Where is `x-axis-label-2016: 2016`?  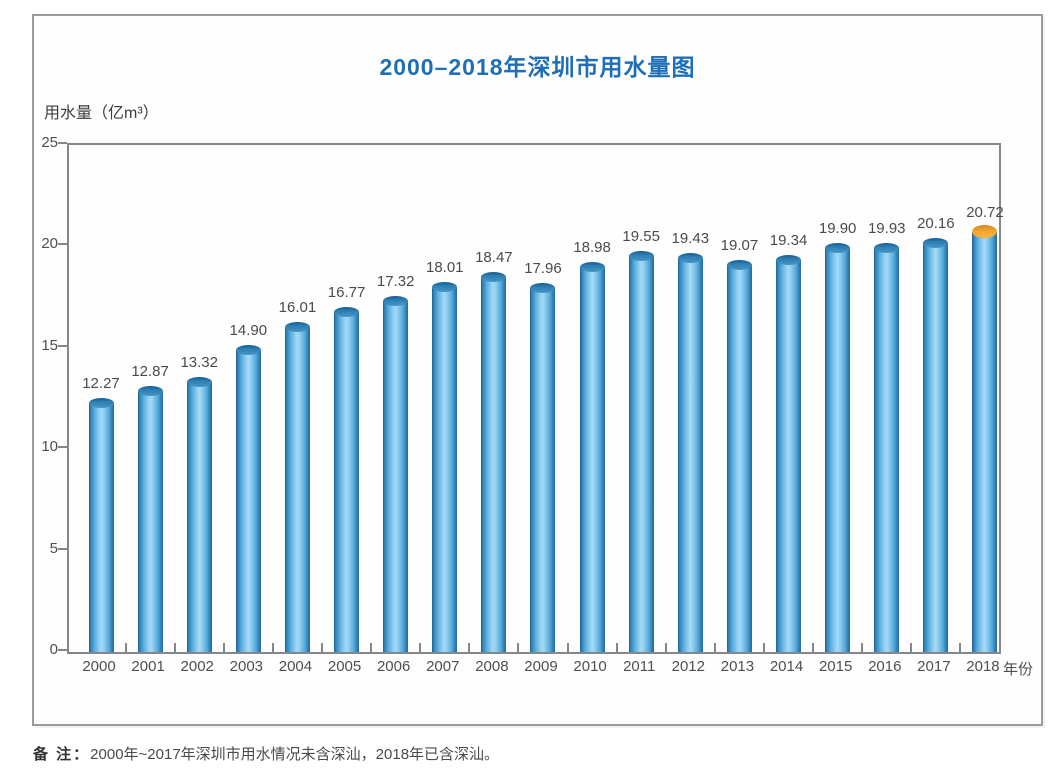 x-axis-label-2016: 2016 is located at coordinates (885, 666).